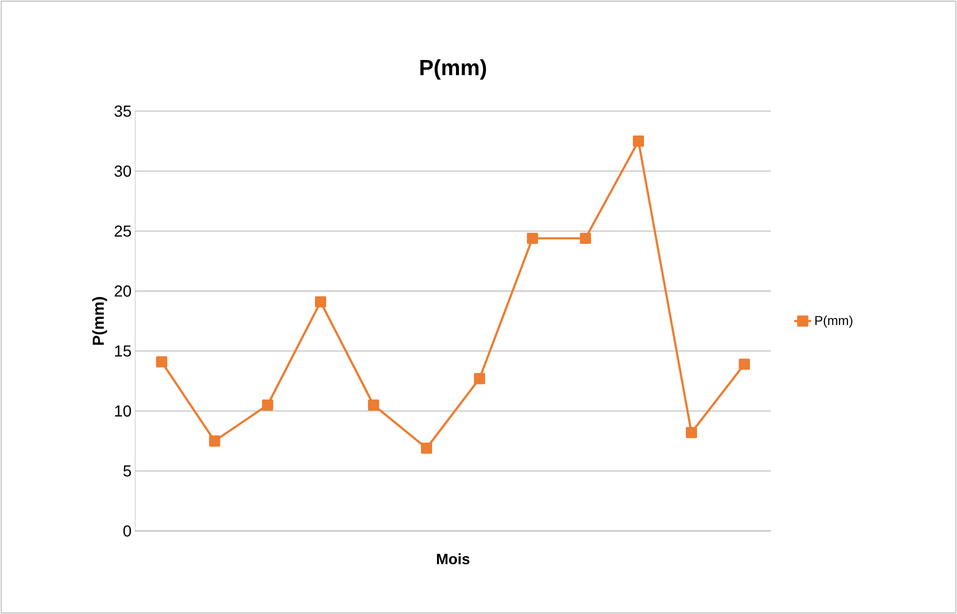 The width and height of the screenshot is (957, 614). What do you see at coordinates (123, 411) in the screenshot?
I see `y-tick-label: 10` at bounding box center [123, 411].